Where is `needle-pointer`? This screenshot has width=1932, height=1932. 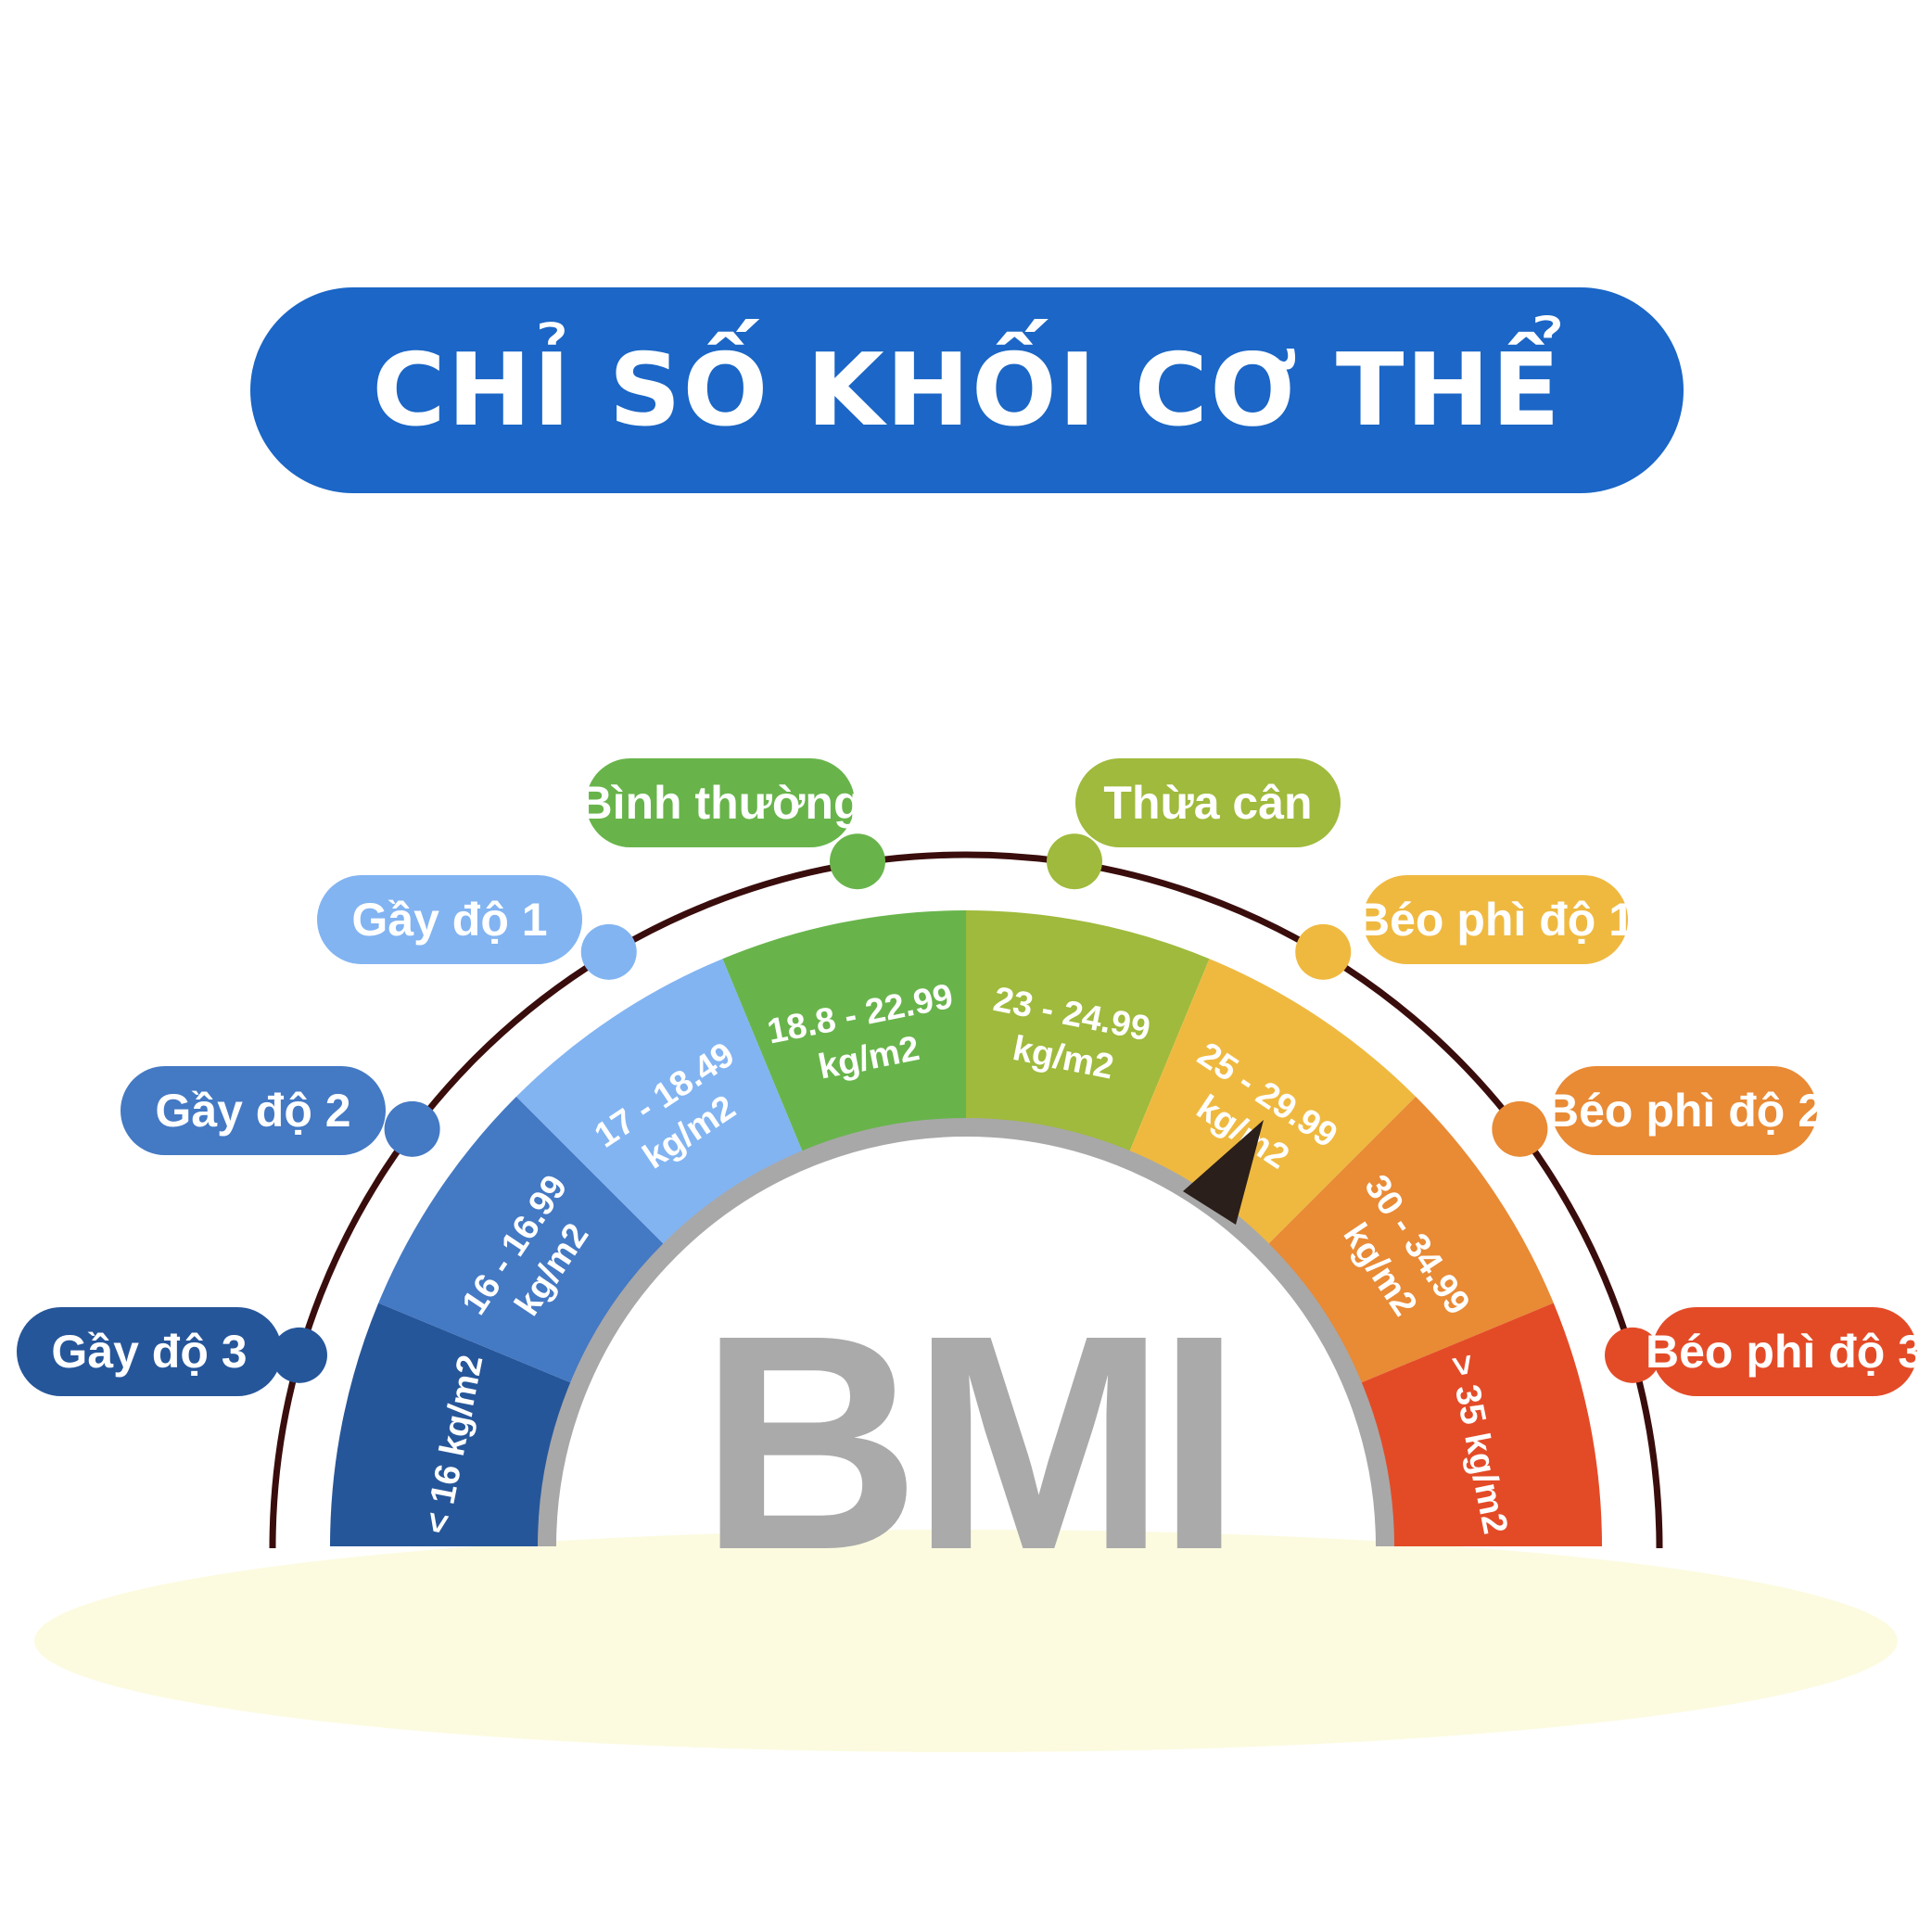
needle-pointer is located at coordinates (1223, 1172).